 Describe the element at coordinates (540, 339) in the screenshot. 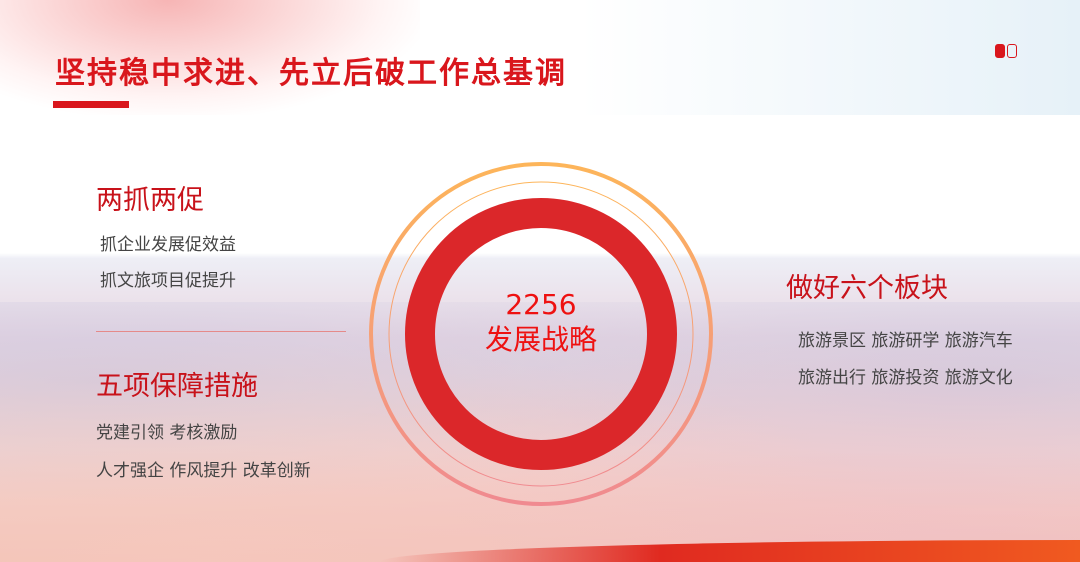

I see `center-text: 发展战略` at that location.